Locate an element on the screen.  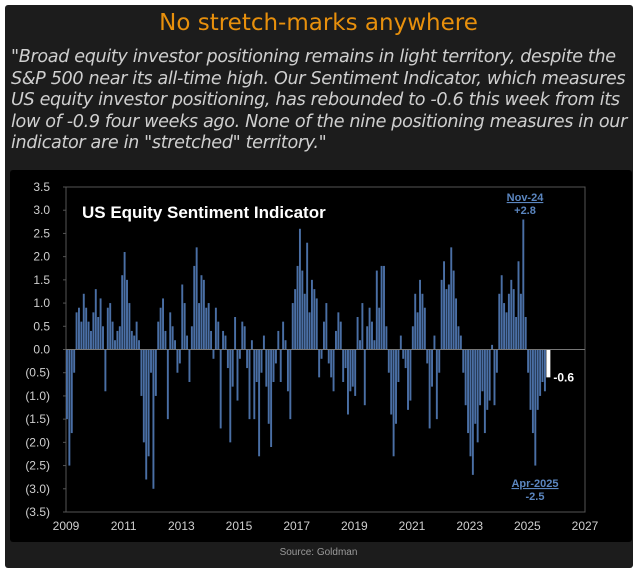
annotation-low-date: Apr-2025 is located at coordinates (534, 484).